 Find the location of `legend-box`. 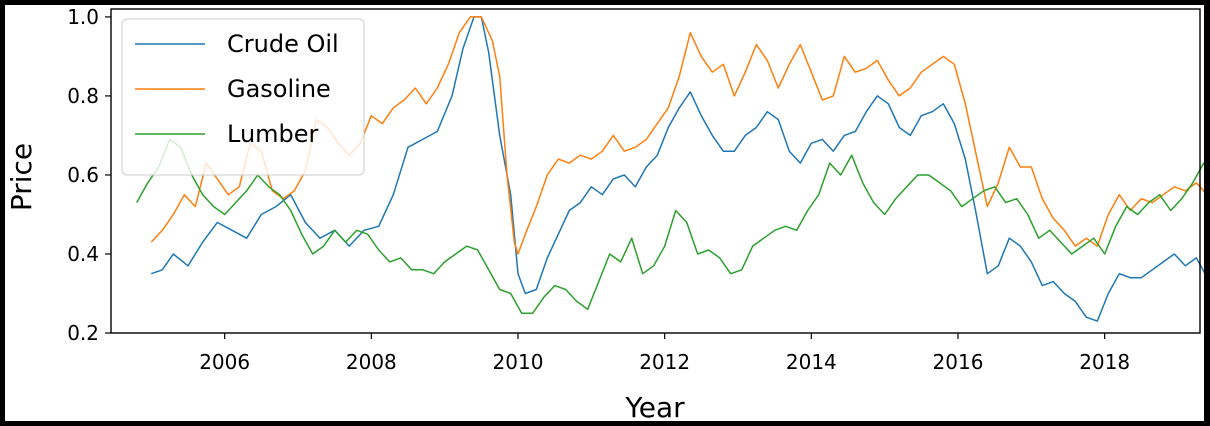

legend-box is located at coordinates (243, 97).